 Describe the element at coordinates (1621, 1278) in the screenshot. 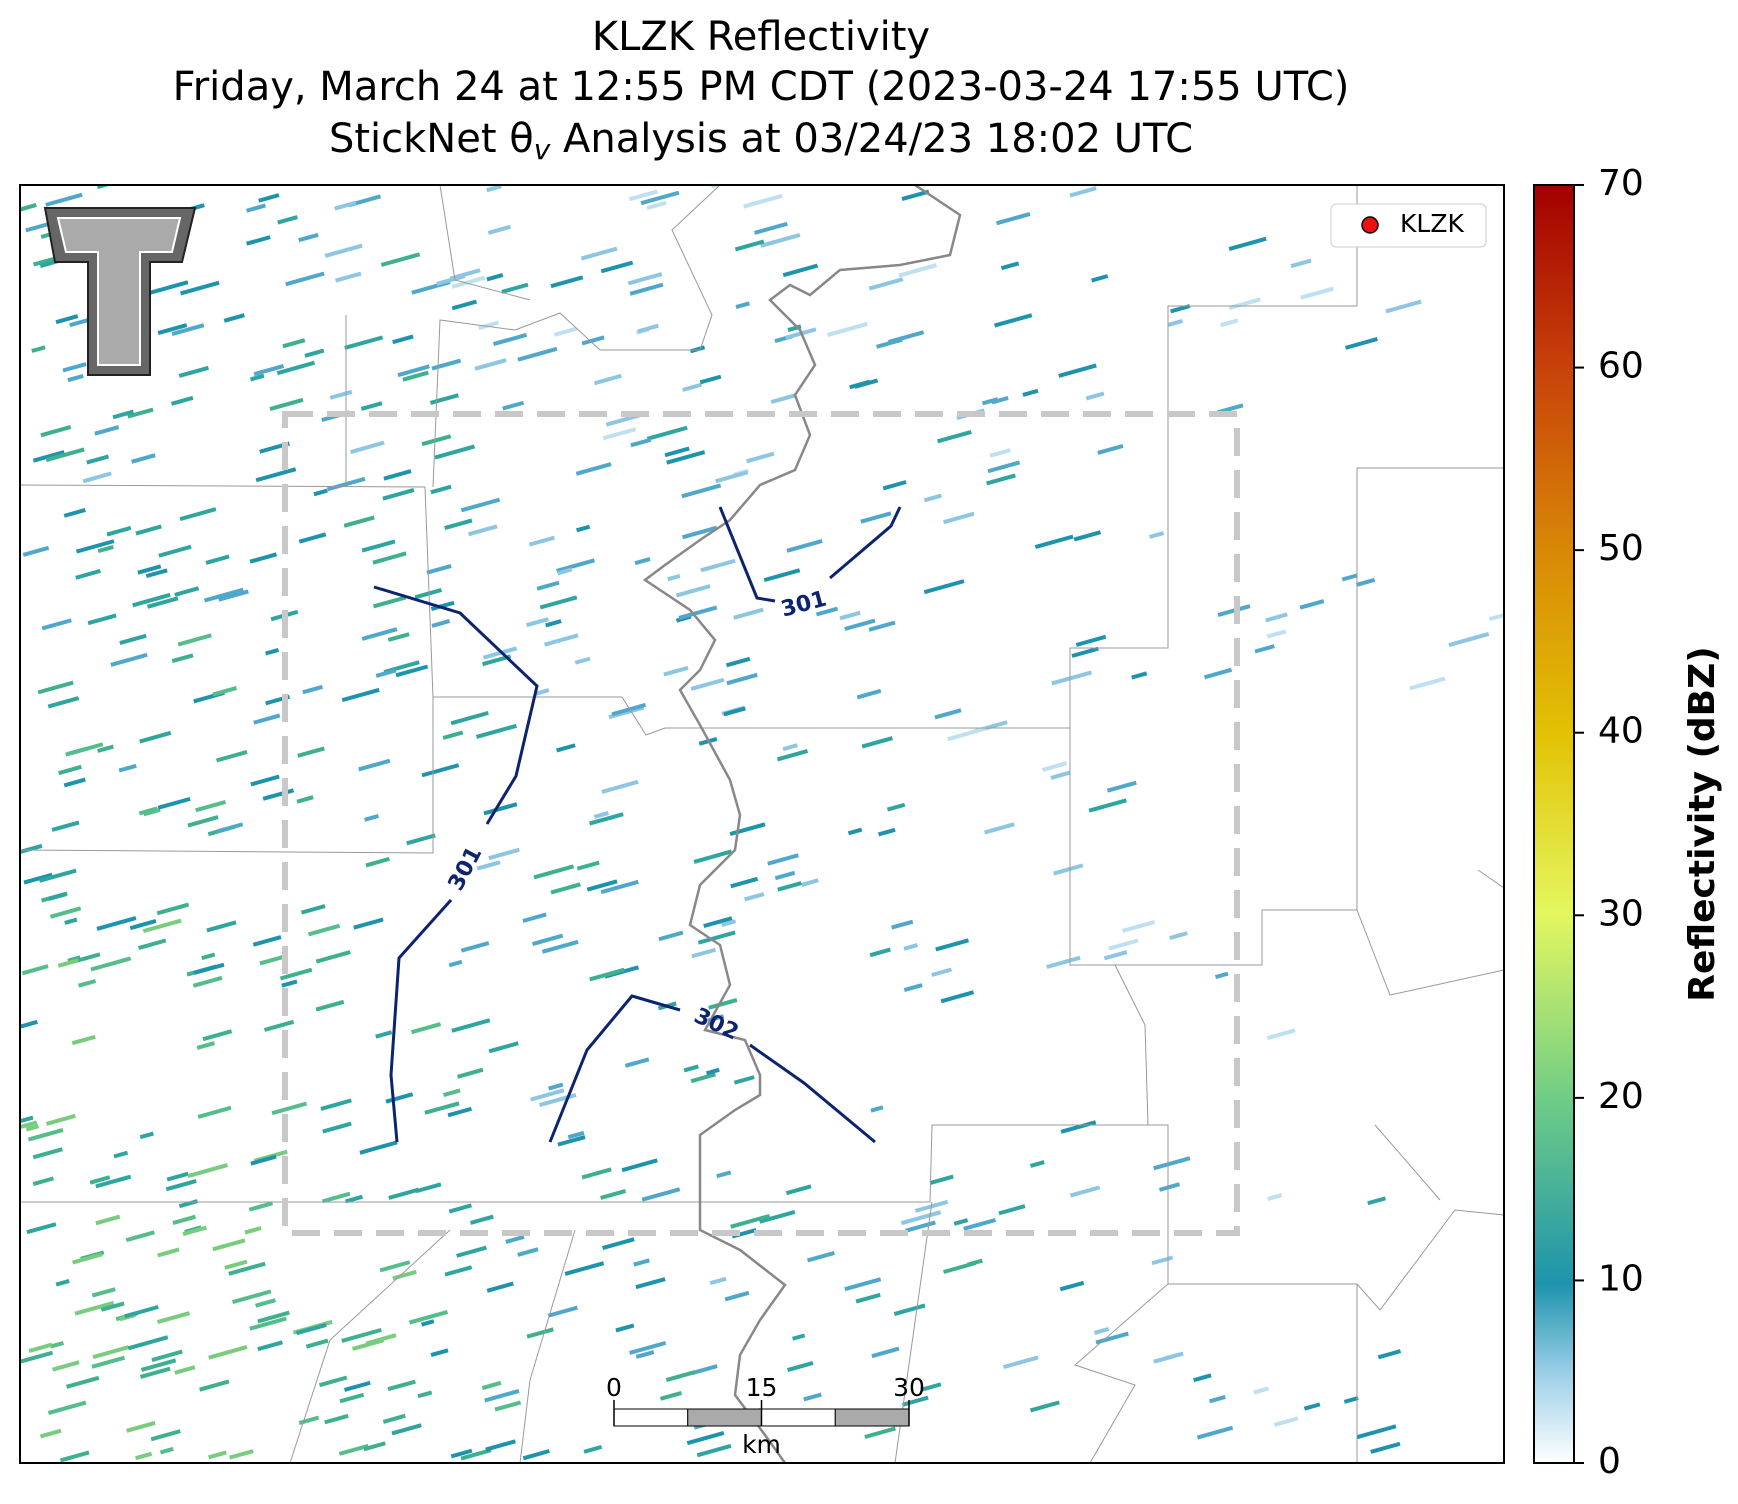

I see `colorbar-tick-label: 10` at that location.